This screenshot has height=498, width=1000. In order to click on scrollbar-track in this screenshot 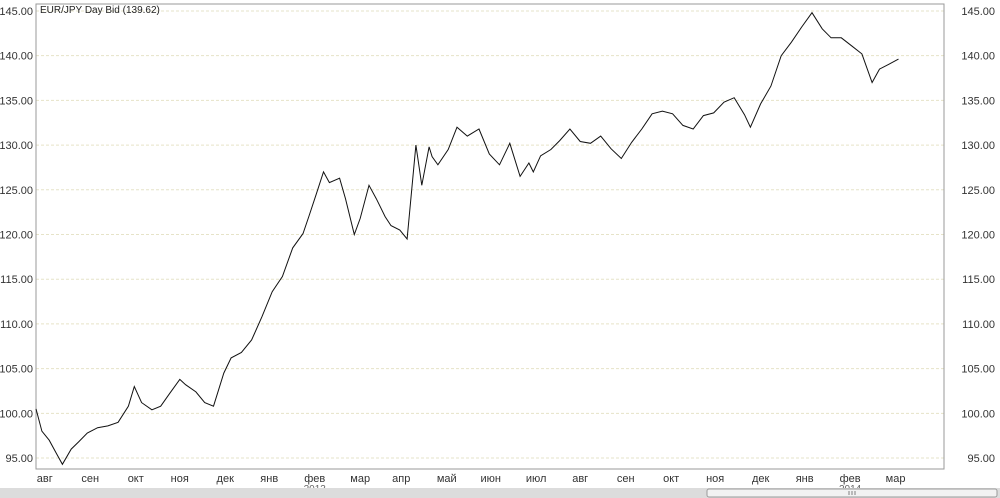, I will do `click(500, 493)`.